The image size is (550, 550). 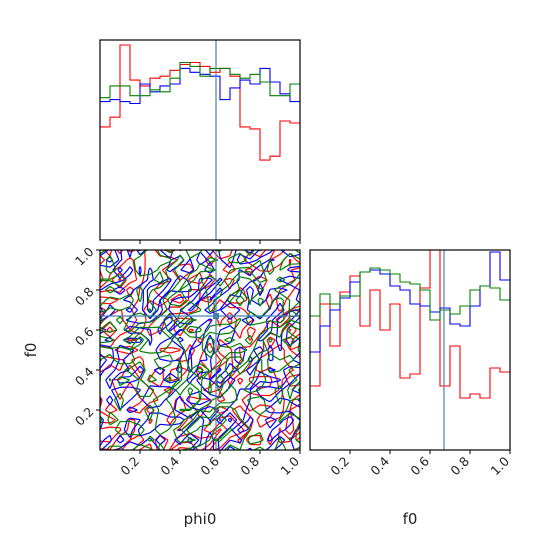 I want to click on phi0-hist-frame, so click(x=200, y=140).